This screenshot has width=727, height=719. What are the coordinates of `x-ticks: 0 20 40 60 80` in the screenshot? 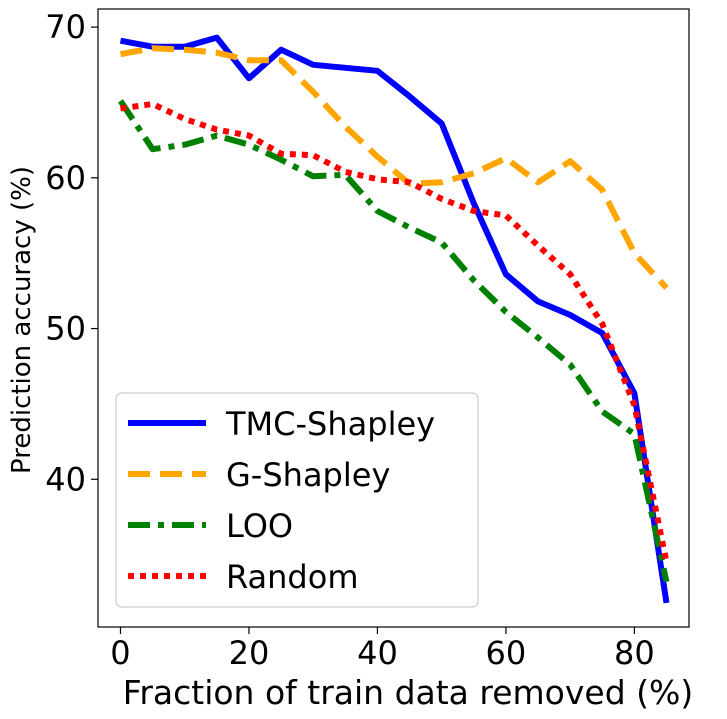 It's located at (382, 649).